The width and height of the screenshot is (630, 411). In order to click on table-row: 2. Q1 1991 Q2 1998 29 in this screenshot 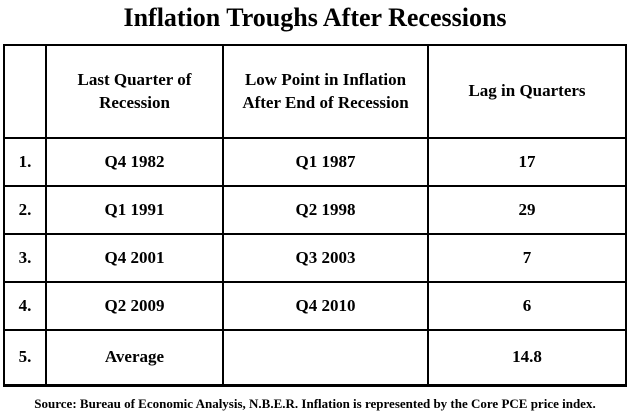, I will do `click(315, 210)`.